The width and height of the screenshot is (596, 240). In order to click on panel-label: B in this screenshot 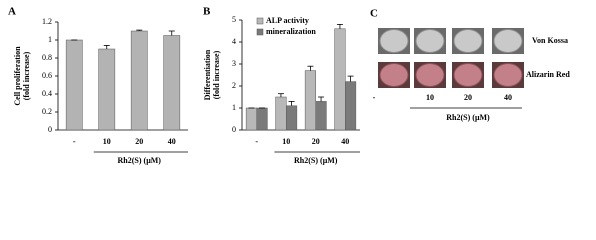, I will do `click(207, 12)`.